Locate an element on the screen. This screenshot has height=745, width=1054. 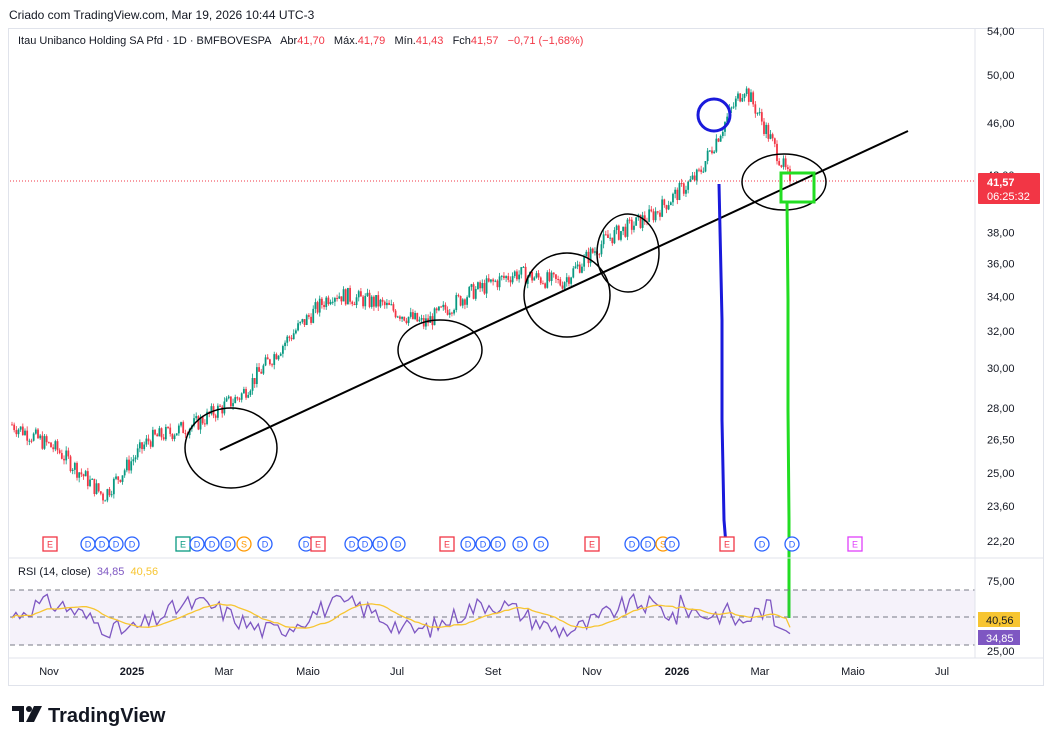
rsi-legend: RSI (14, close) 34,85 40,56 is located at coordinates (88, 572).